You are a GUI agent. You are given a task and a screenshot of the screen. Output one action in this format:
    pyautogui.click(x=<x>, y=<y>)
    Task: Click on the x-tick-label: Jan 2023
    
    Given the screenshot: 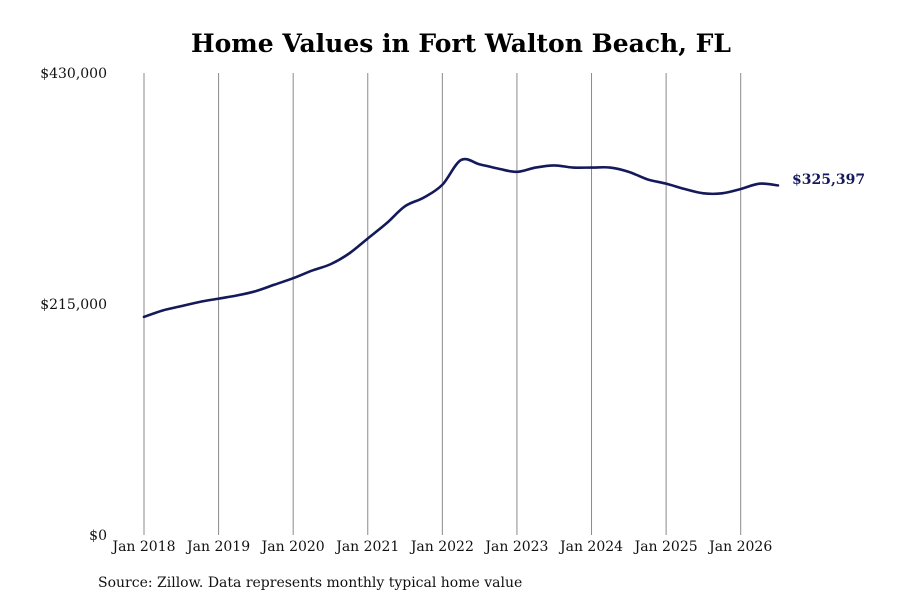 What is the action you would take?
    pyautogui.click(x=515, y=547)
    